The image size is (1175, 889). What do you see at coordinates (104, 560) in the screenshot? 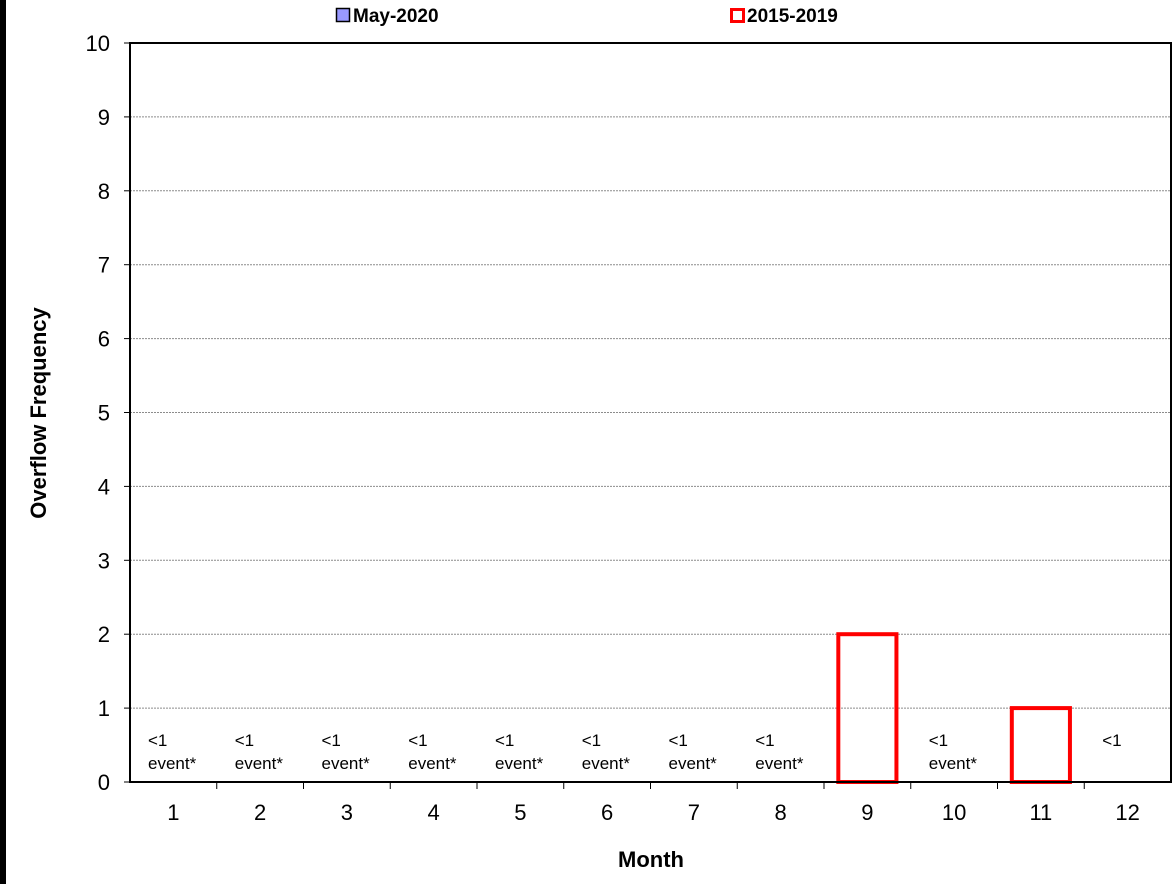
I see `y-tick-label: 3` at bounding box center [104, 560].